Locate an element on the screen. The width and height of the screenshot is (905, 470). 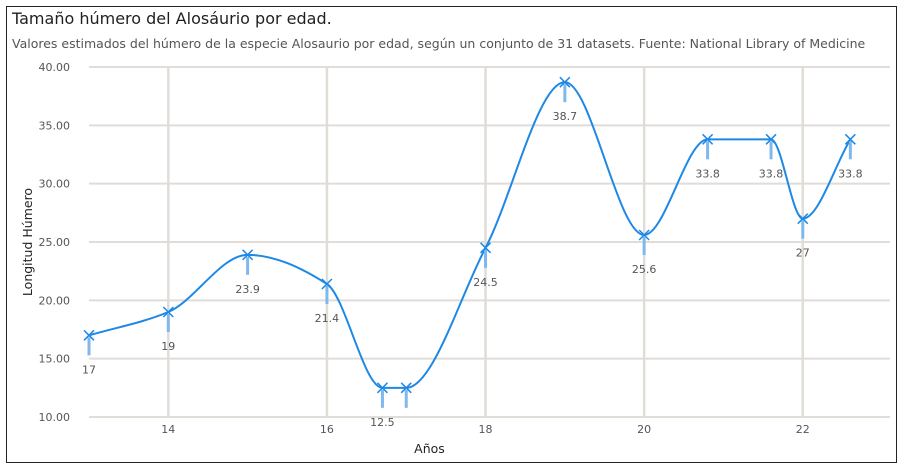
x-tick-label: 14 is located at coordinates (168, 429).